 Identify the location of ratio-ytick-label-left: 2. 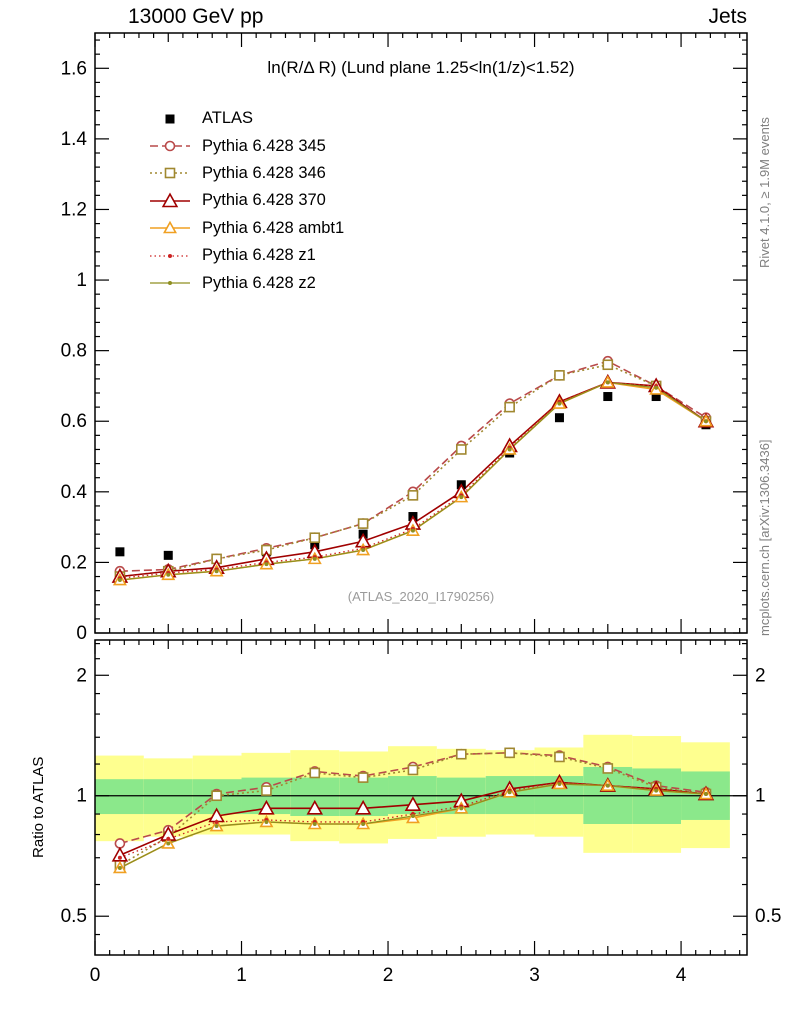
(81, 675).